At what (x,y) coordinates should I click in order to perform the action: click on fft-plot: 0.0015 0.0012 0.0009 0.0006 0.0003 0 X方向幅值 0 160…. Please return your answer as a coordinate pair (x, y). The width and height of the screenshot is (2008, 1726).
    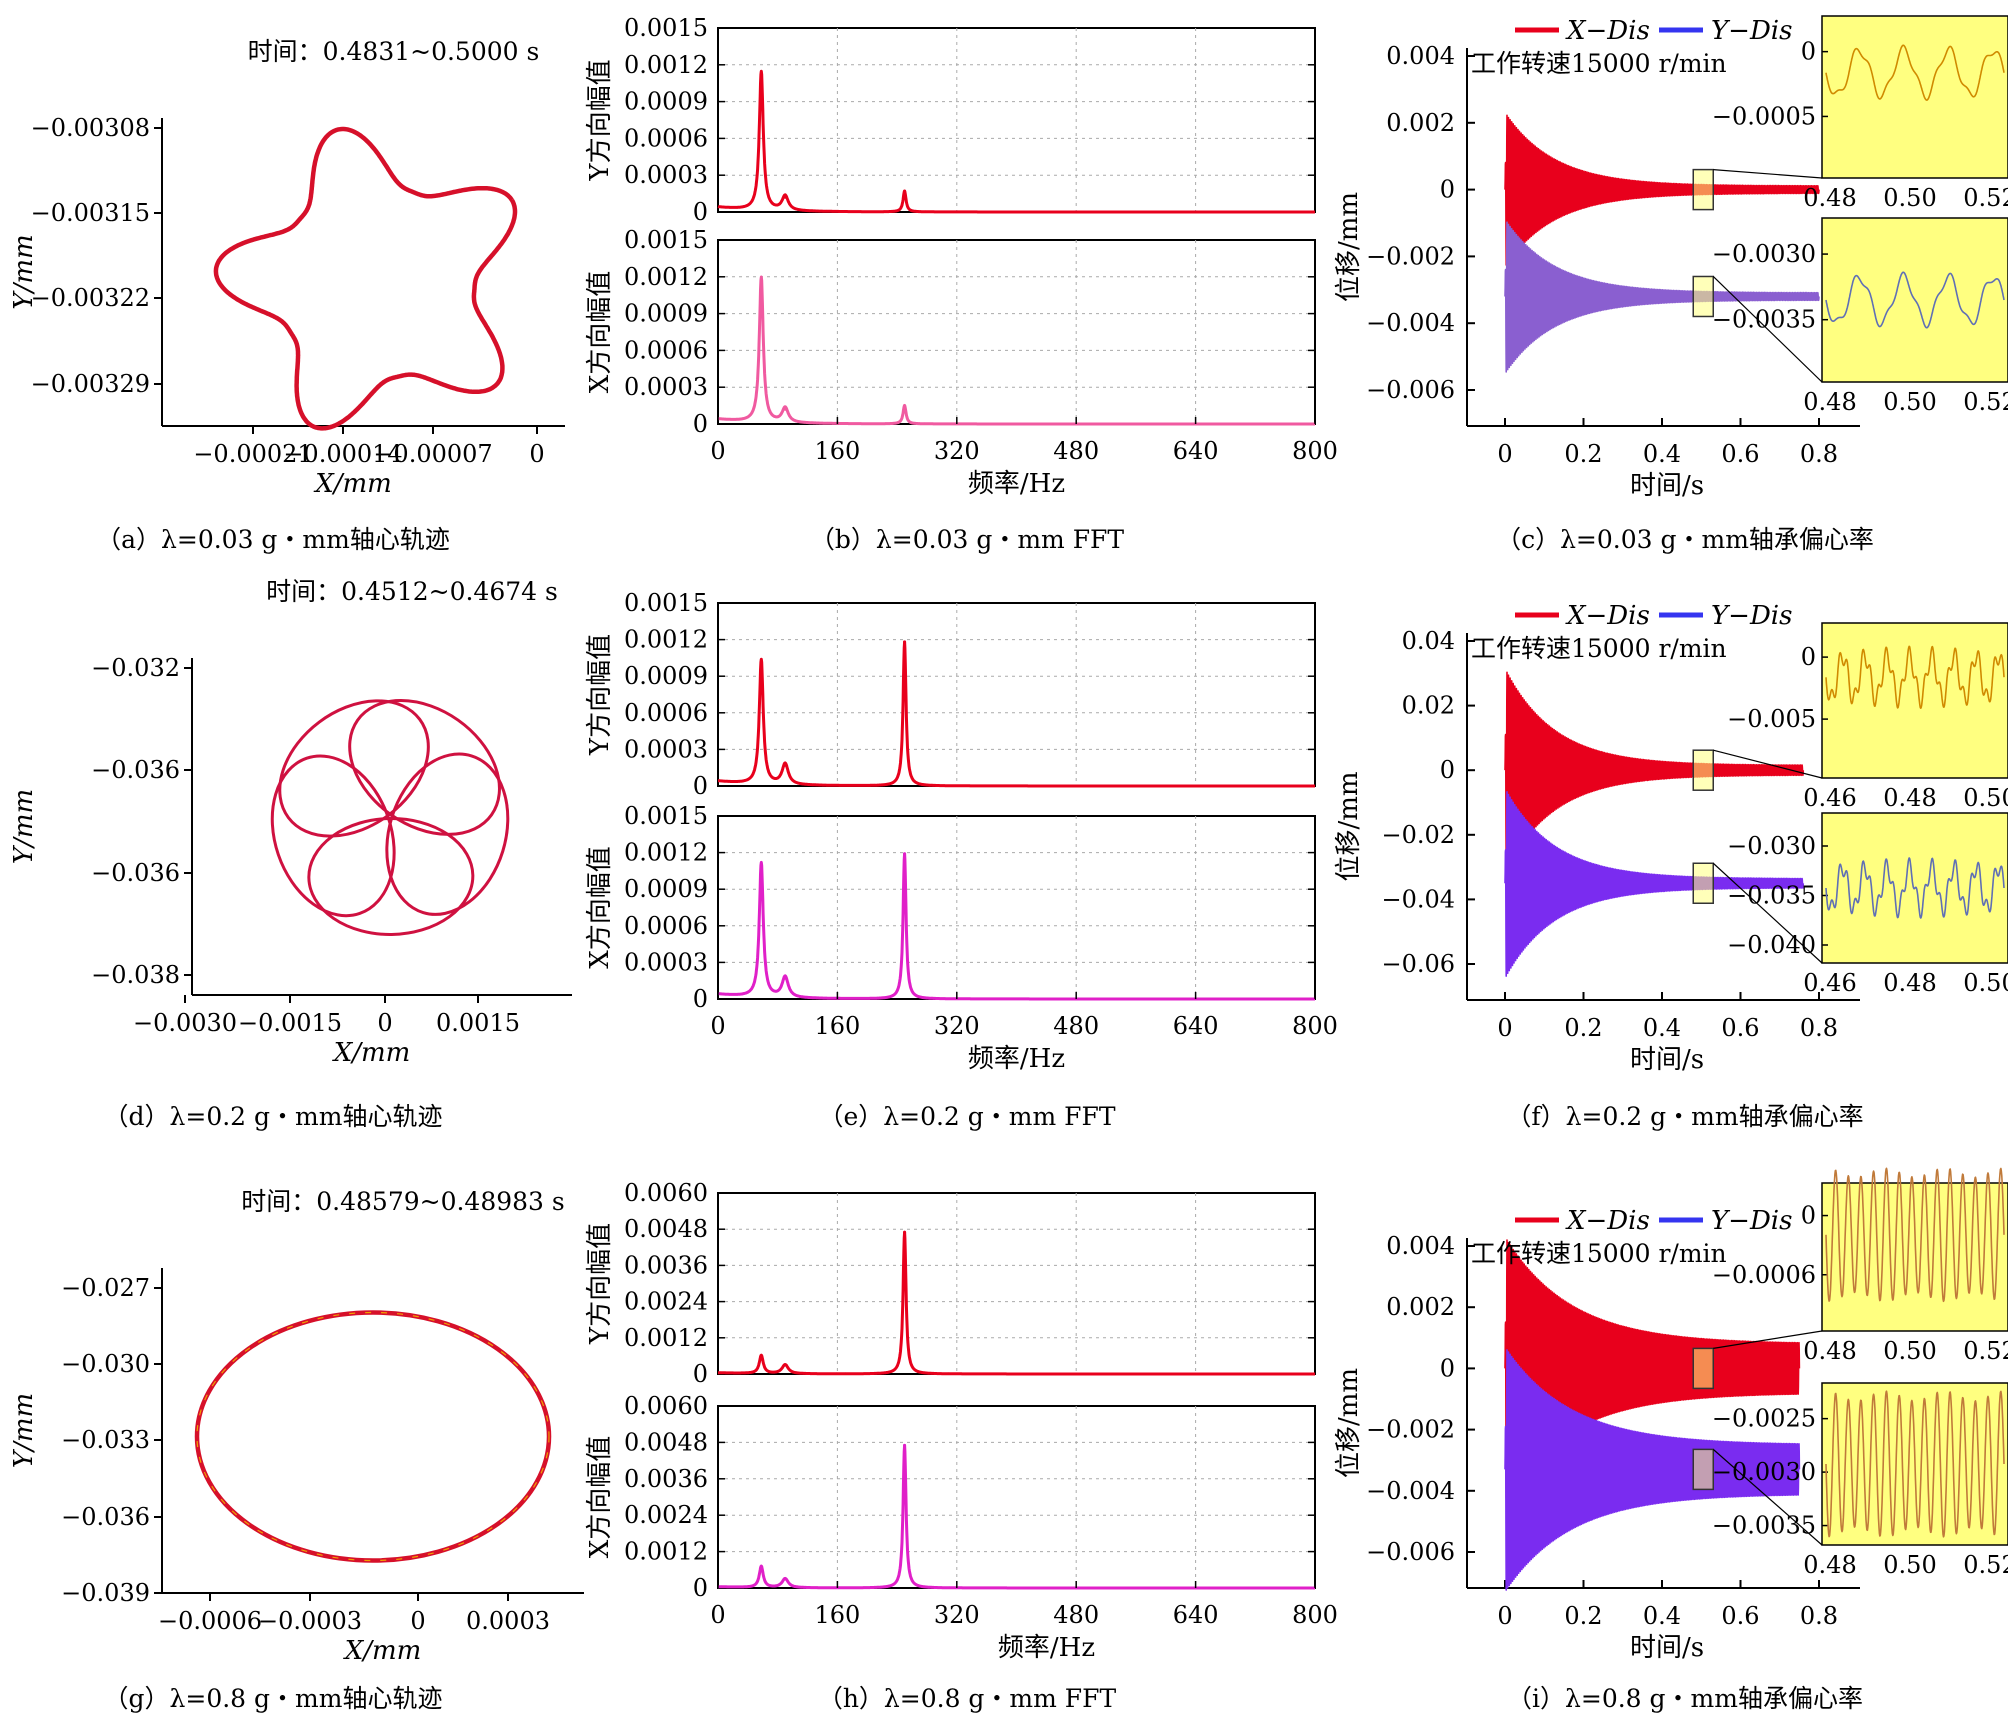
    Looking at the image, I should click on (961, 938).